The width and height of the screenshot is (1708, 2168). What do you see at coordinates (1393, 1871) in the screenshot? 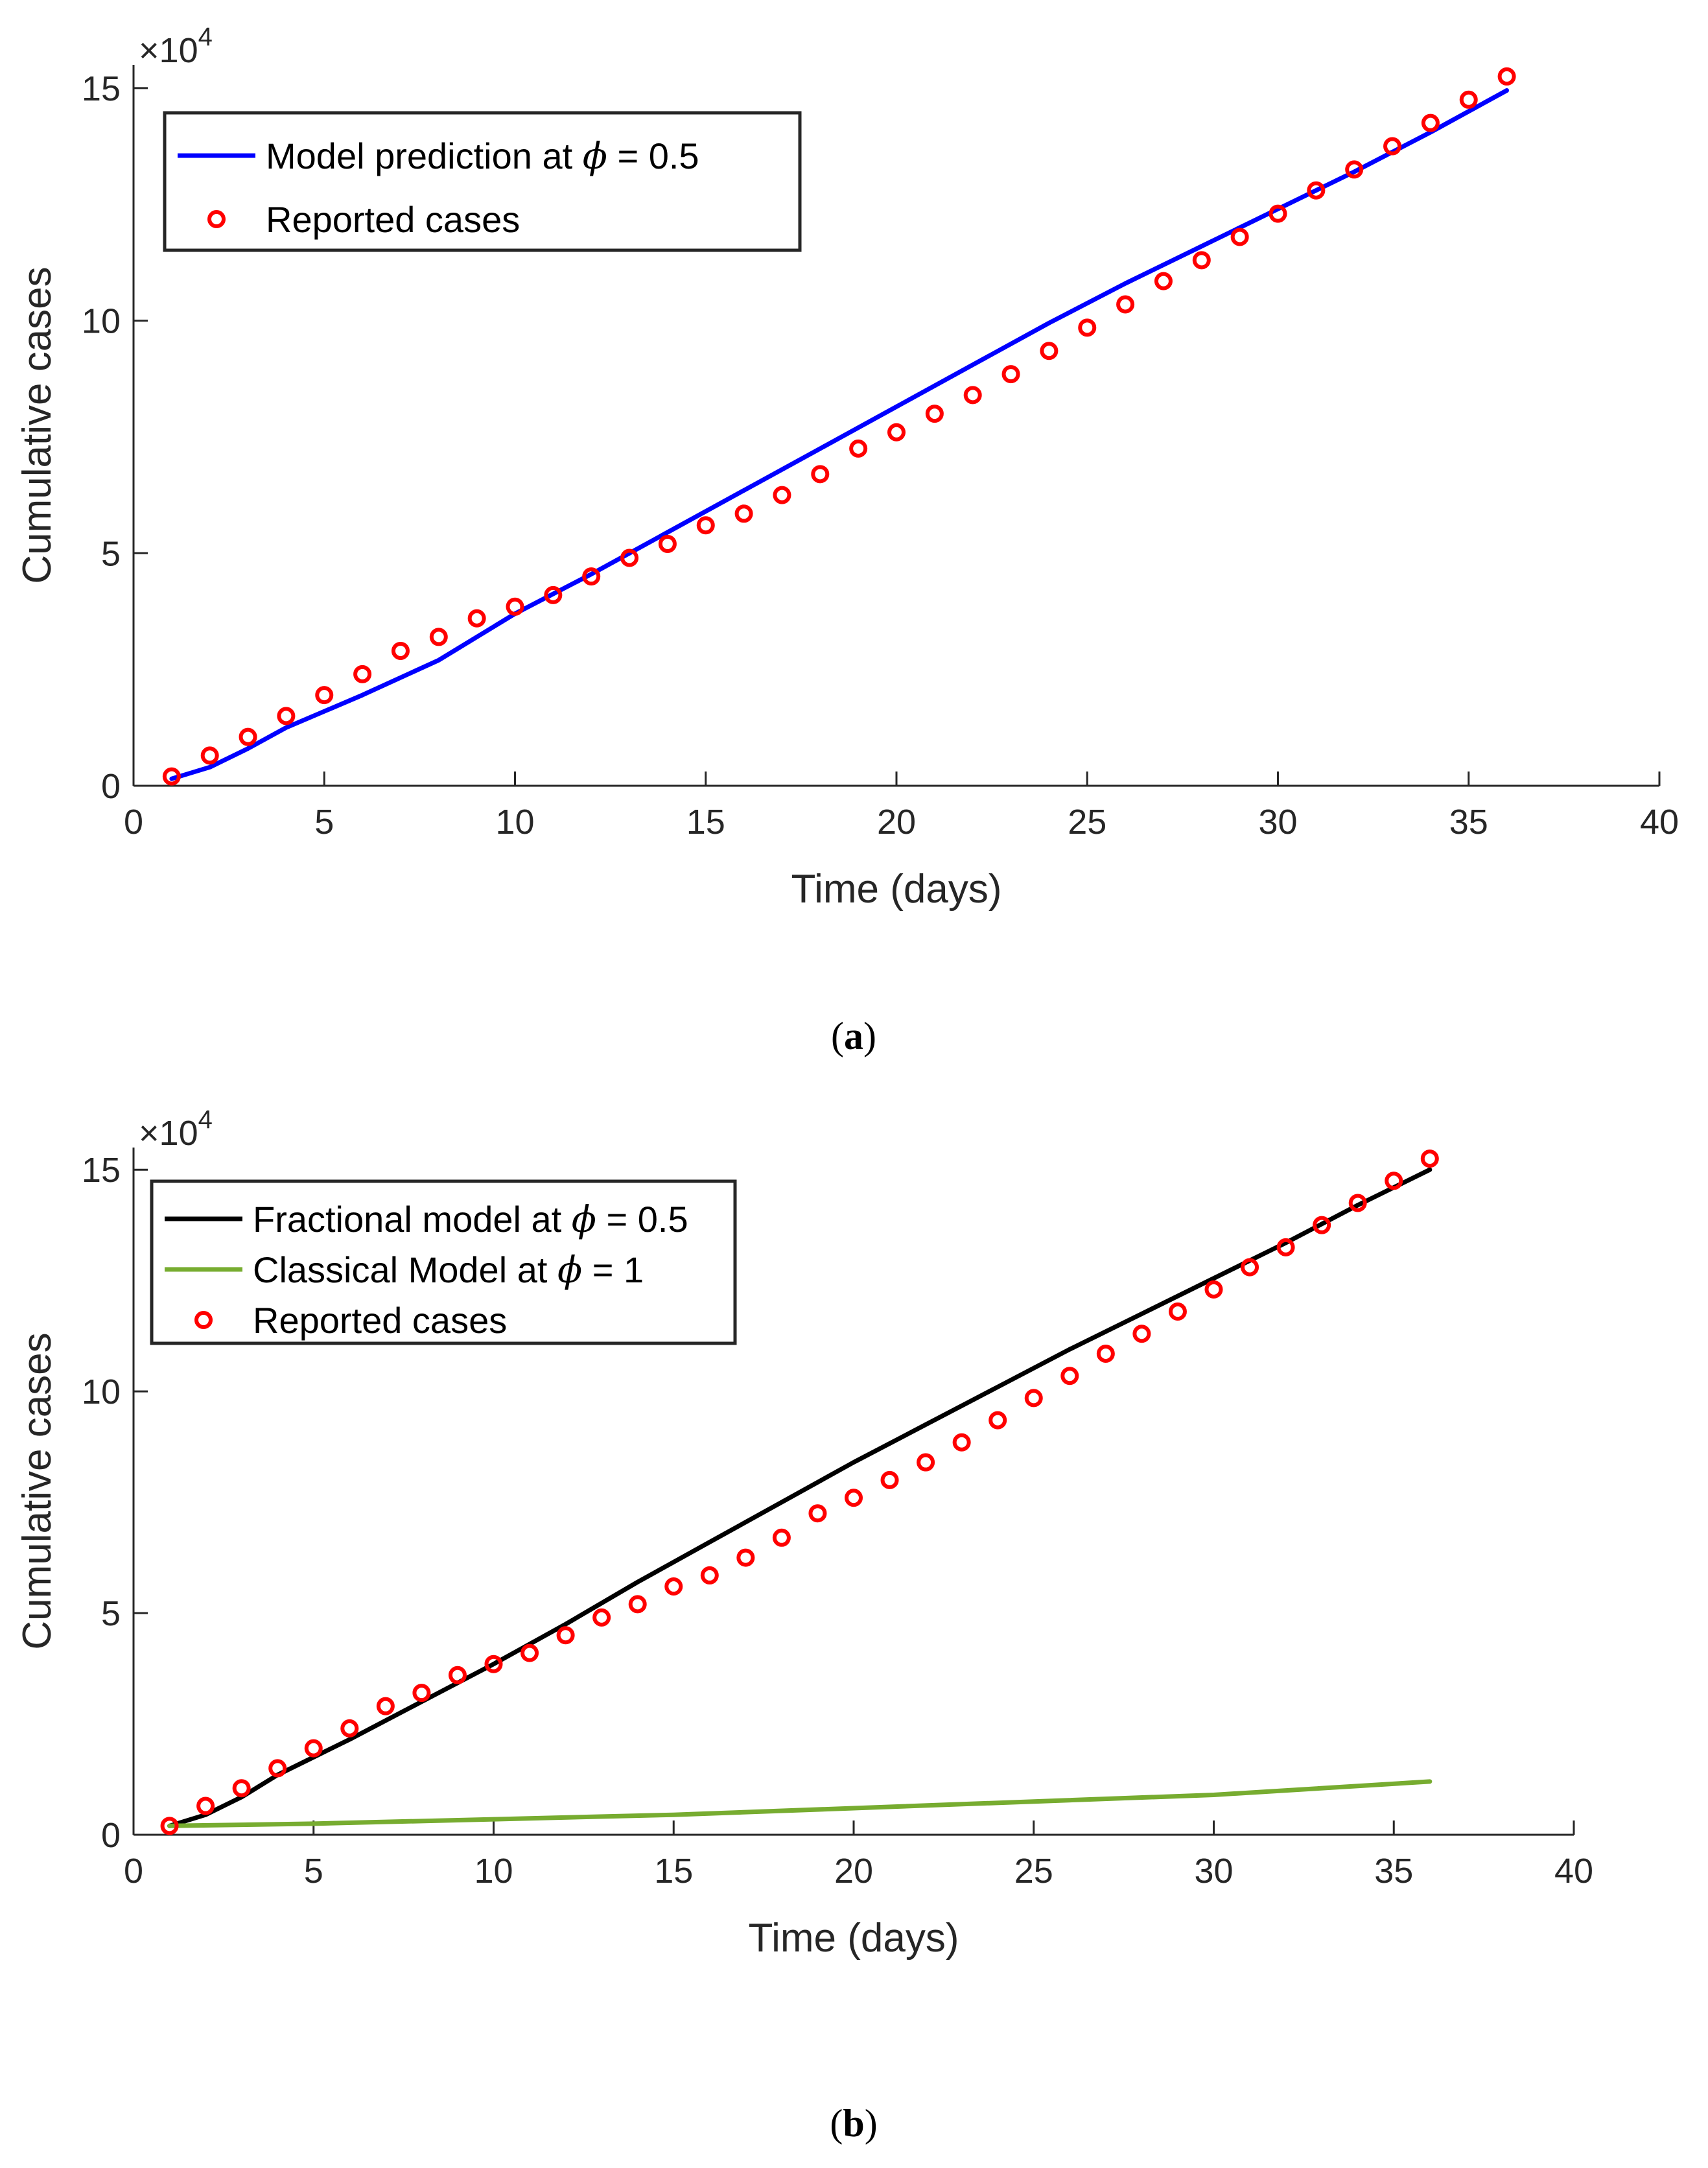
I see `x-tick-label: 35` at bounding box center [1393, 1871].